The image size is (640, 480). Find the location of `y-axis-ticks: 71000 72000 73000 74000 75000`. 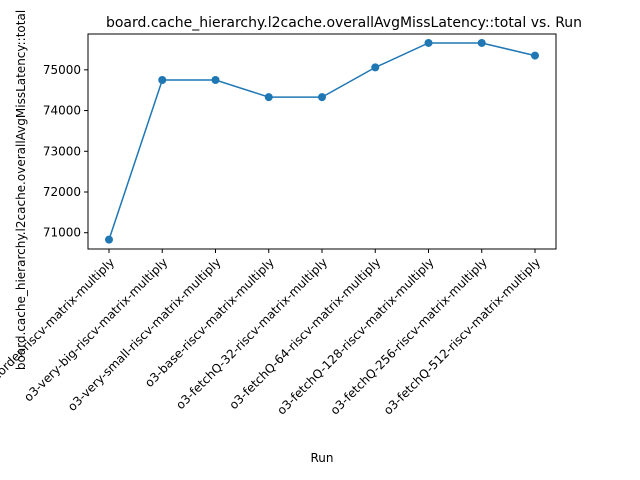

y-axis-ticks: 71000 72000 73000 74000 75000 is located at coordinates (65, 151).